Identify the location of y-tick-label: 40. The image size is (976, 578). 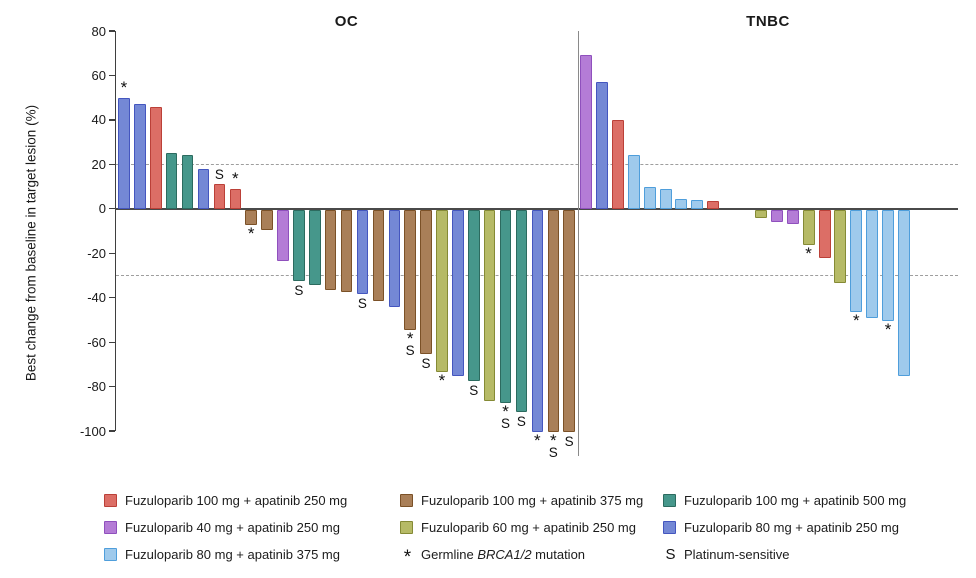
(98, 120).